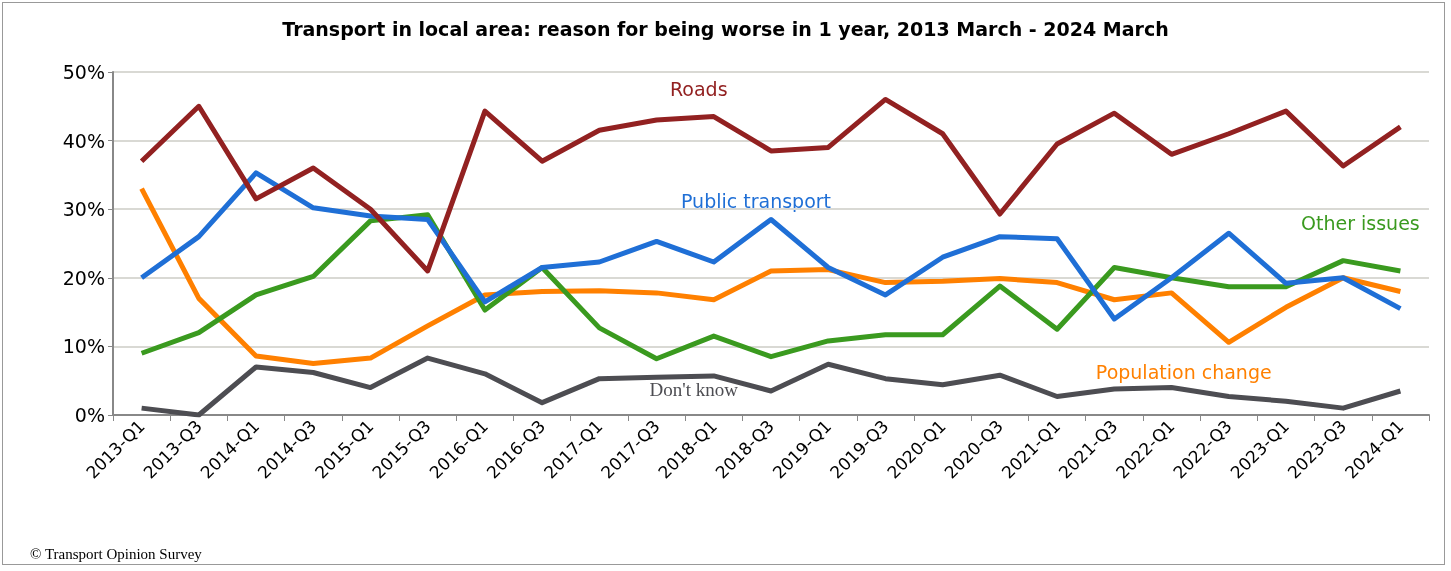 This screenshot has height=571, width=1451. I want to click on y-tick-label: 20%, so click(83, 277).